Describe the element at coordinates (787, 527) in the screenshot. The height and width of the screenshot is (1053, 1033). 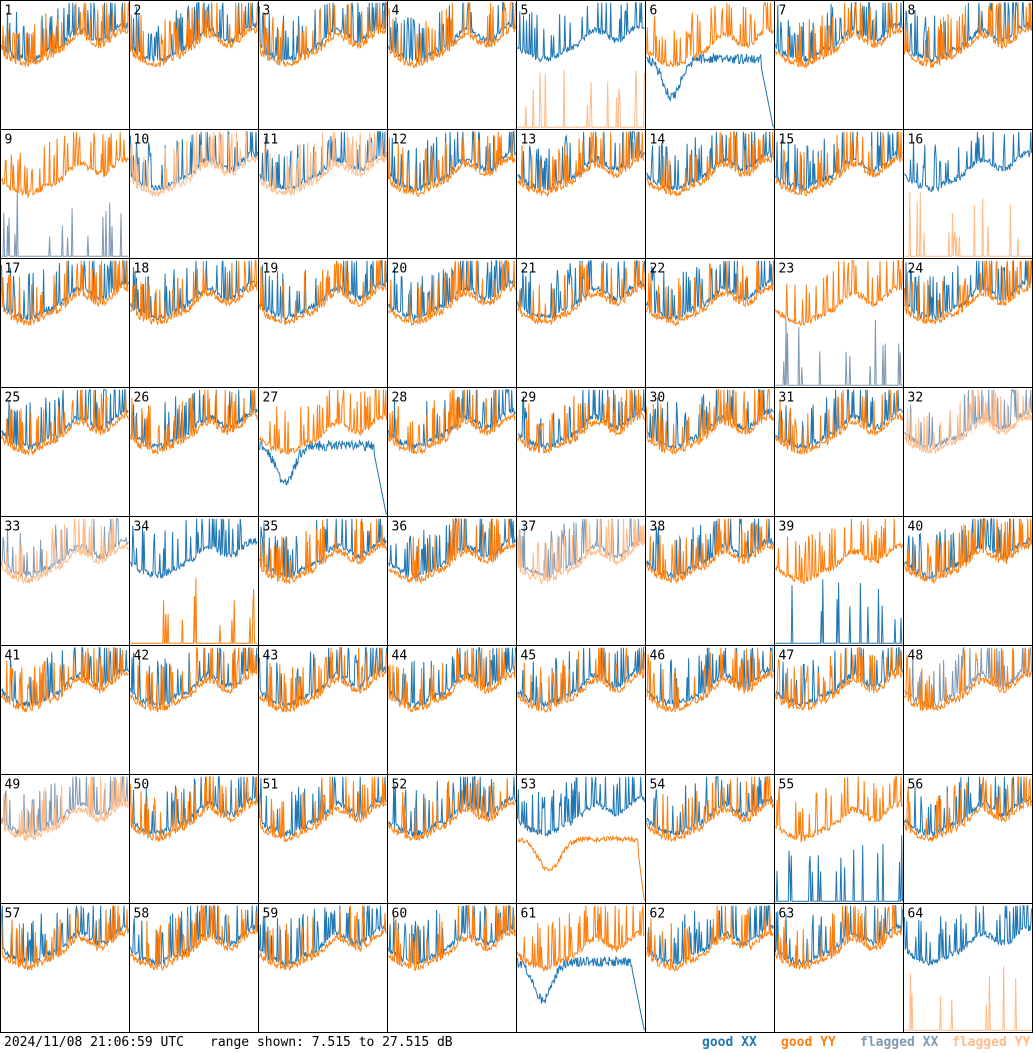
I see `panel-label: 39` at that location.